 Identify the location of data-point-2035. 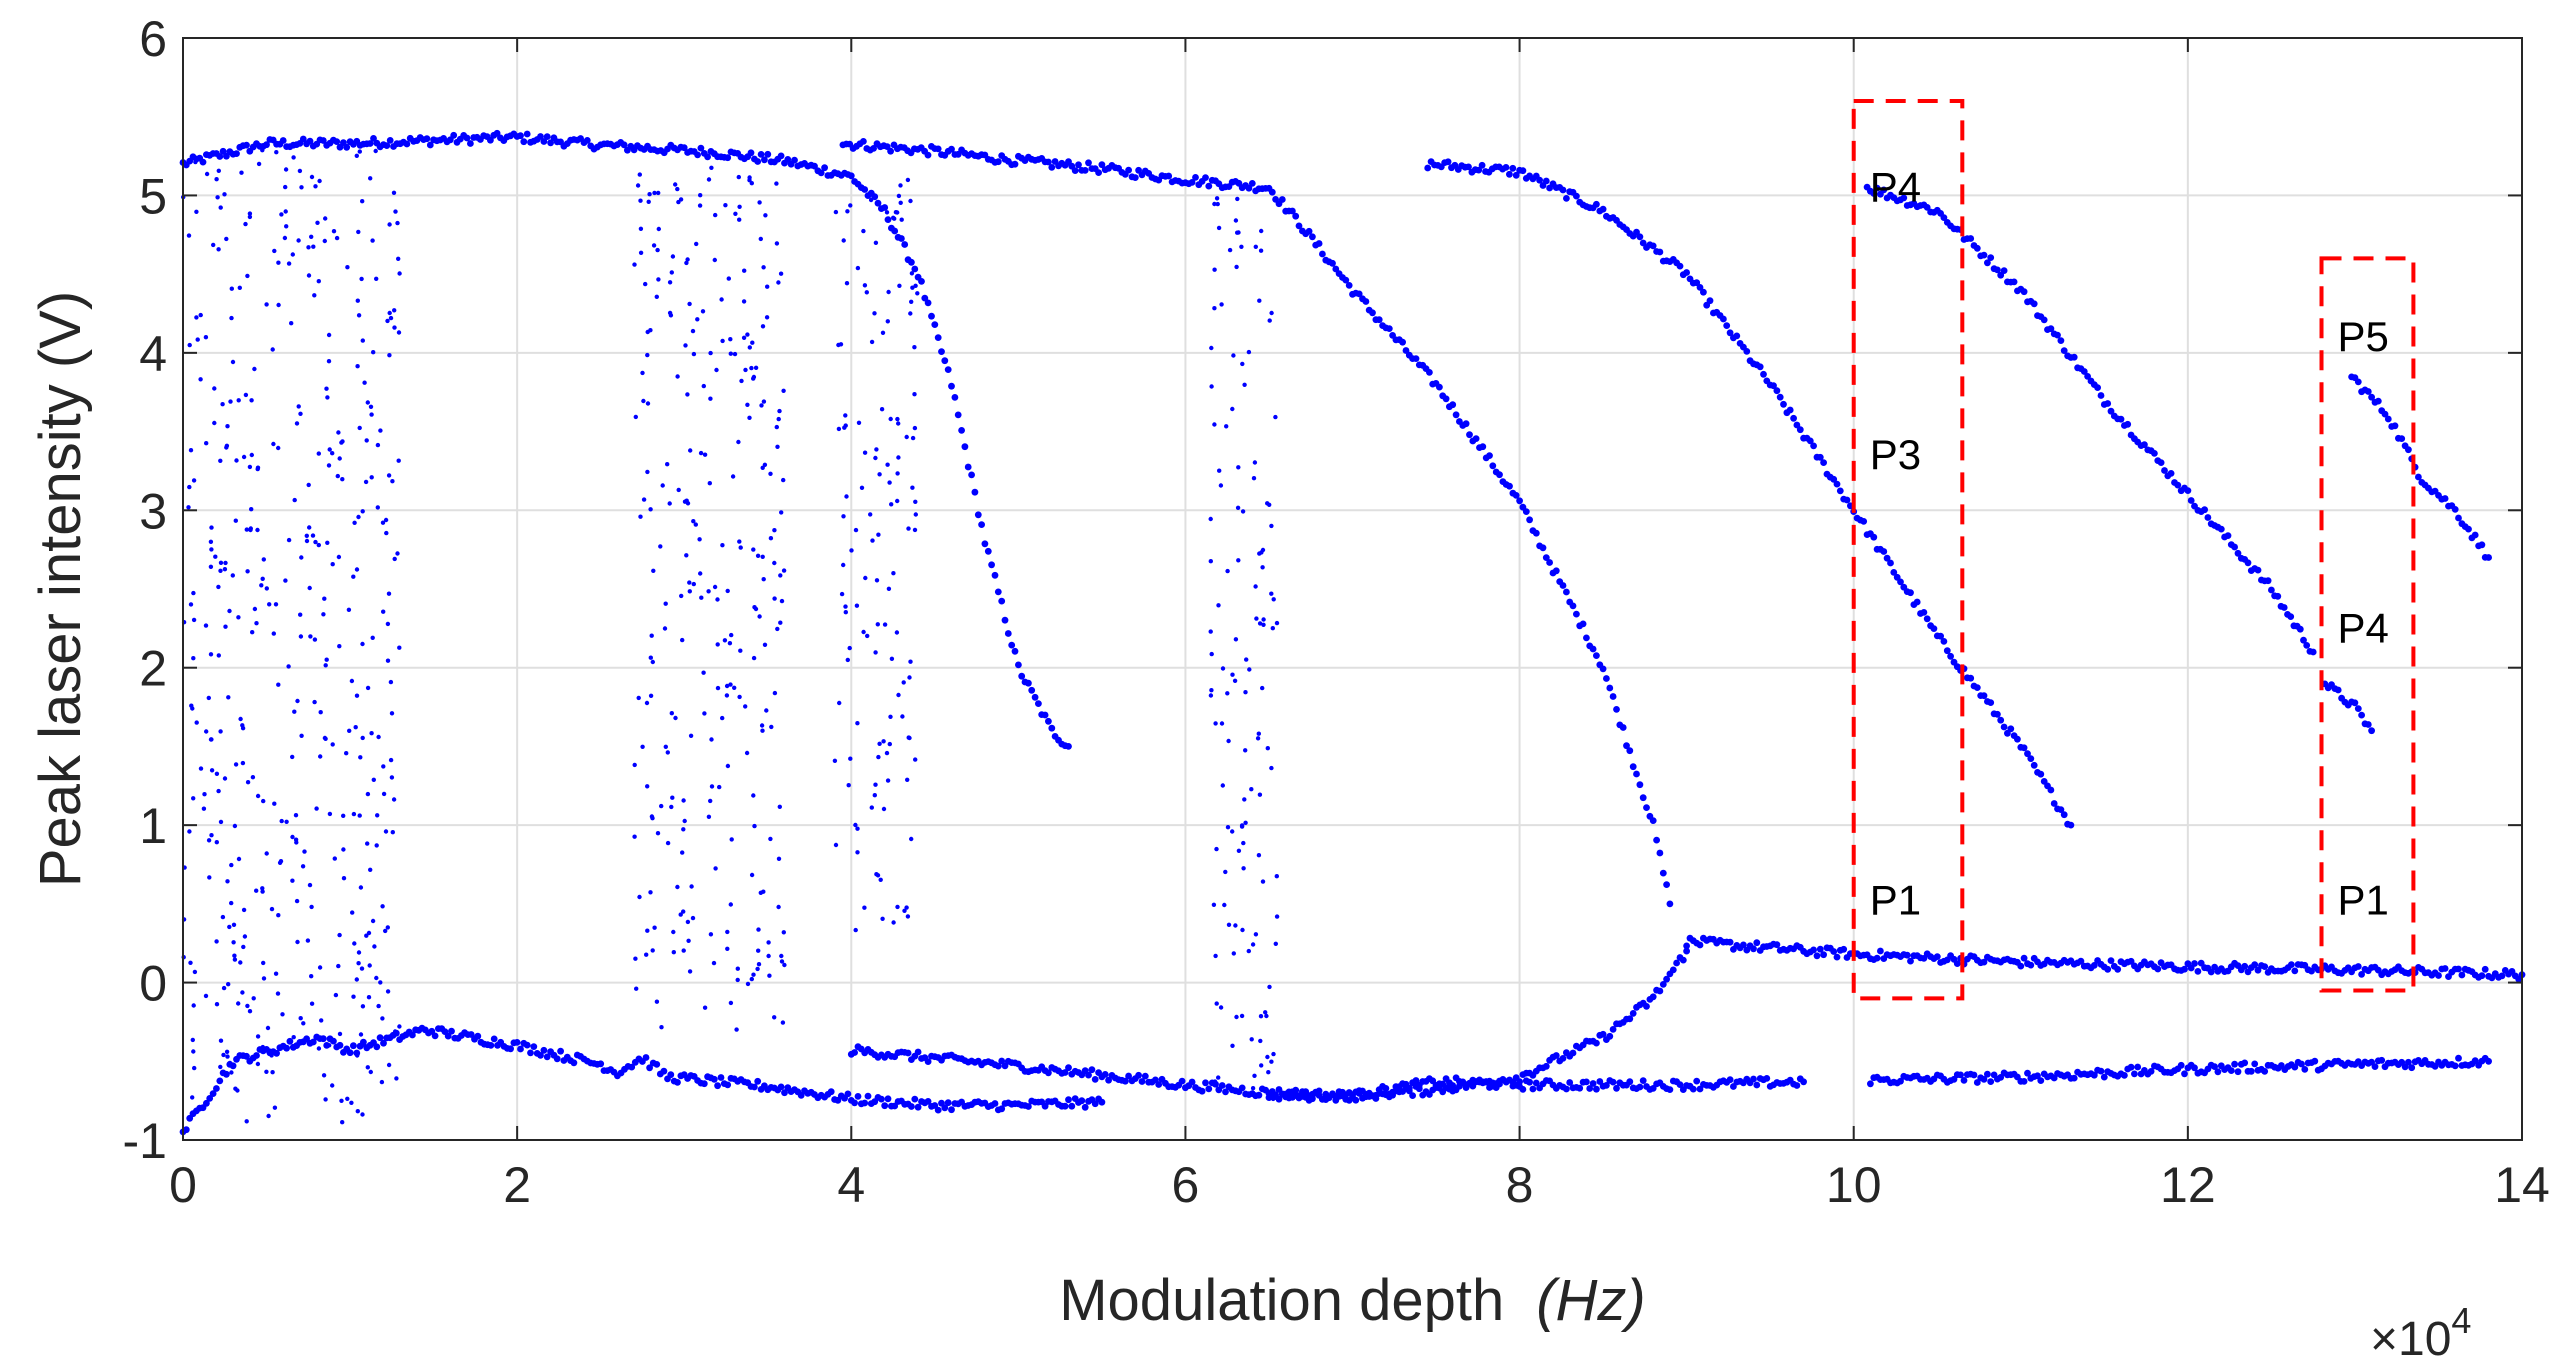
(647, 930).